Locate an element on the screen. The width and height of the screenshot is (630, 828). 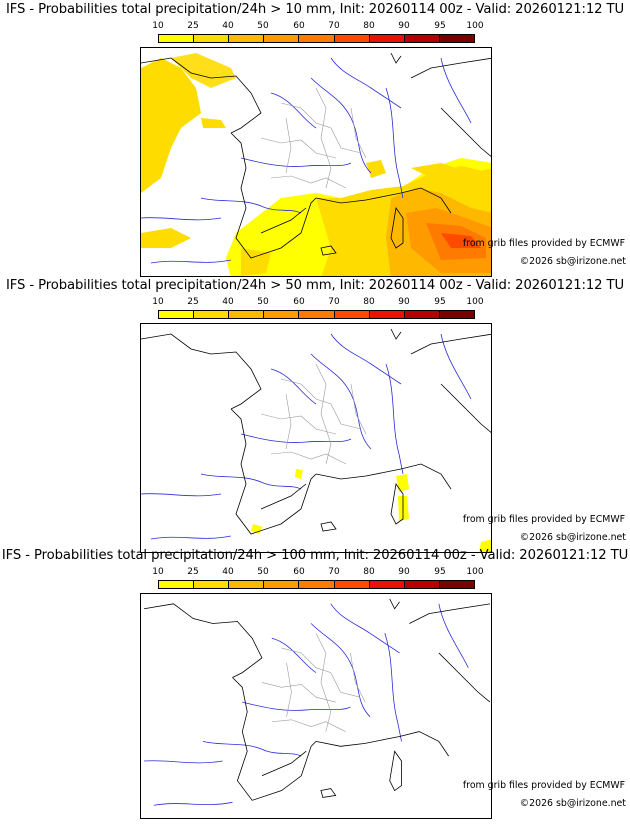
map-canvas is located at coordinates (317, 702).